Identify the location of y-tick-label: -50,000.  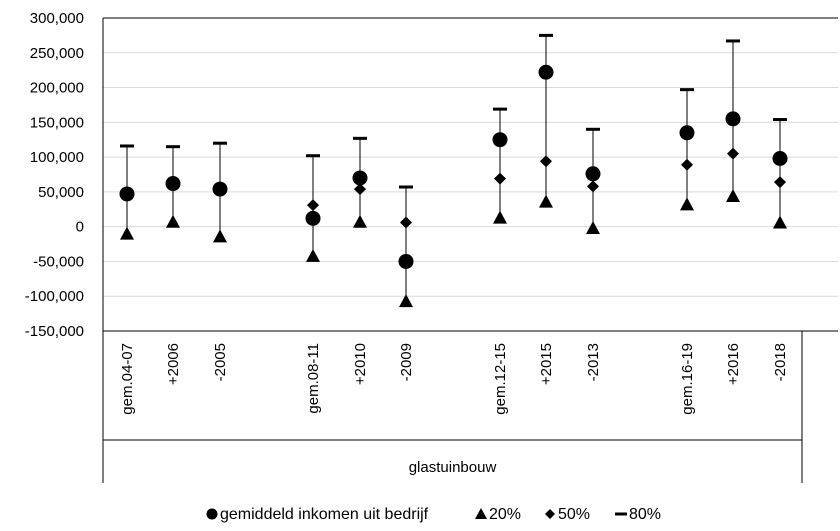
(58, 261).